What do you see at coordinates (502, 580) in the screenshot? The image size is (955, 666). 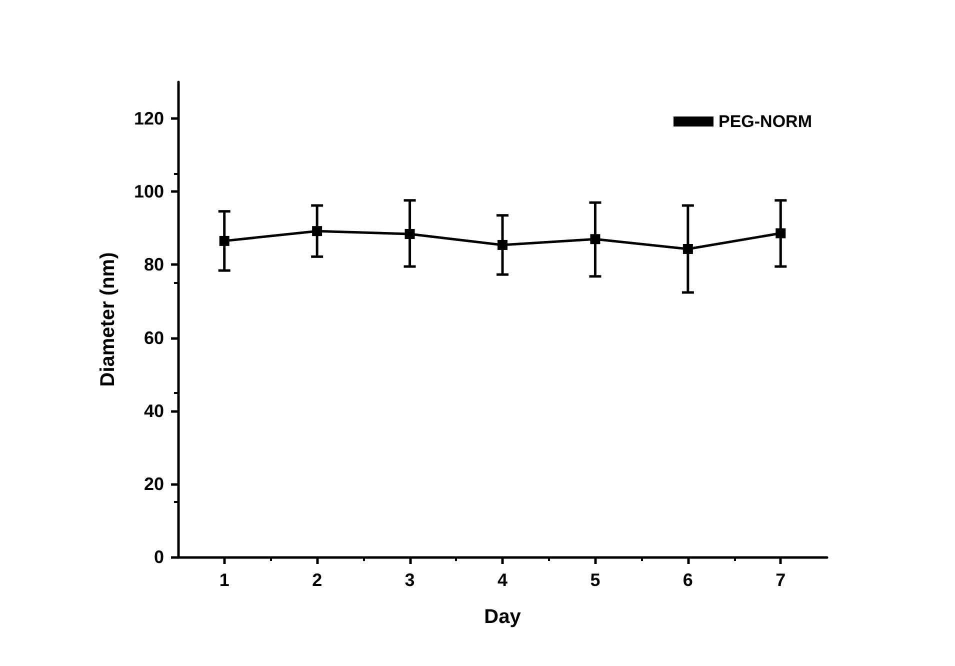 I see `x-tick-label: 4` at bounding box center [502, 580].